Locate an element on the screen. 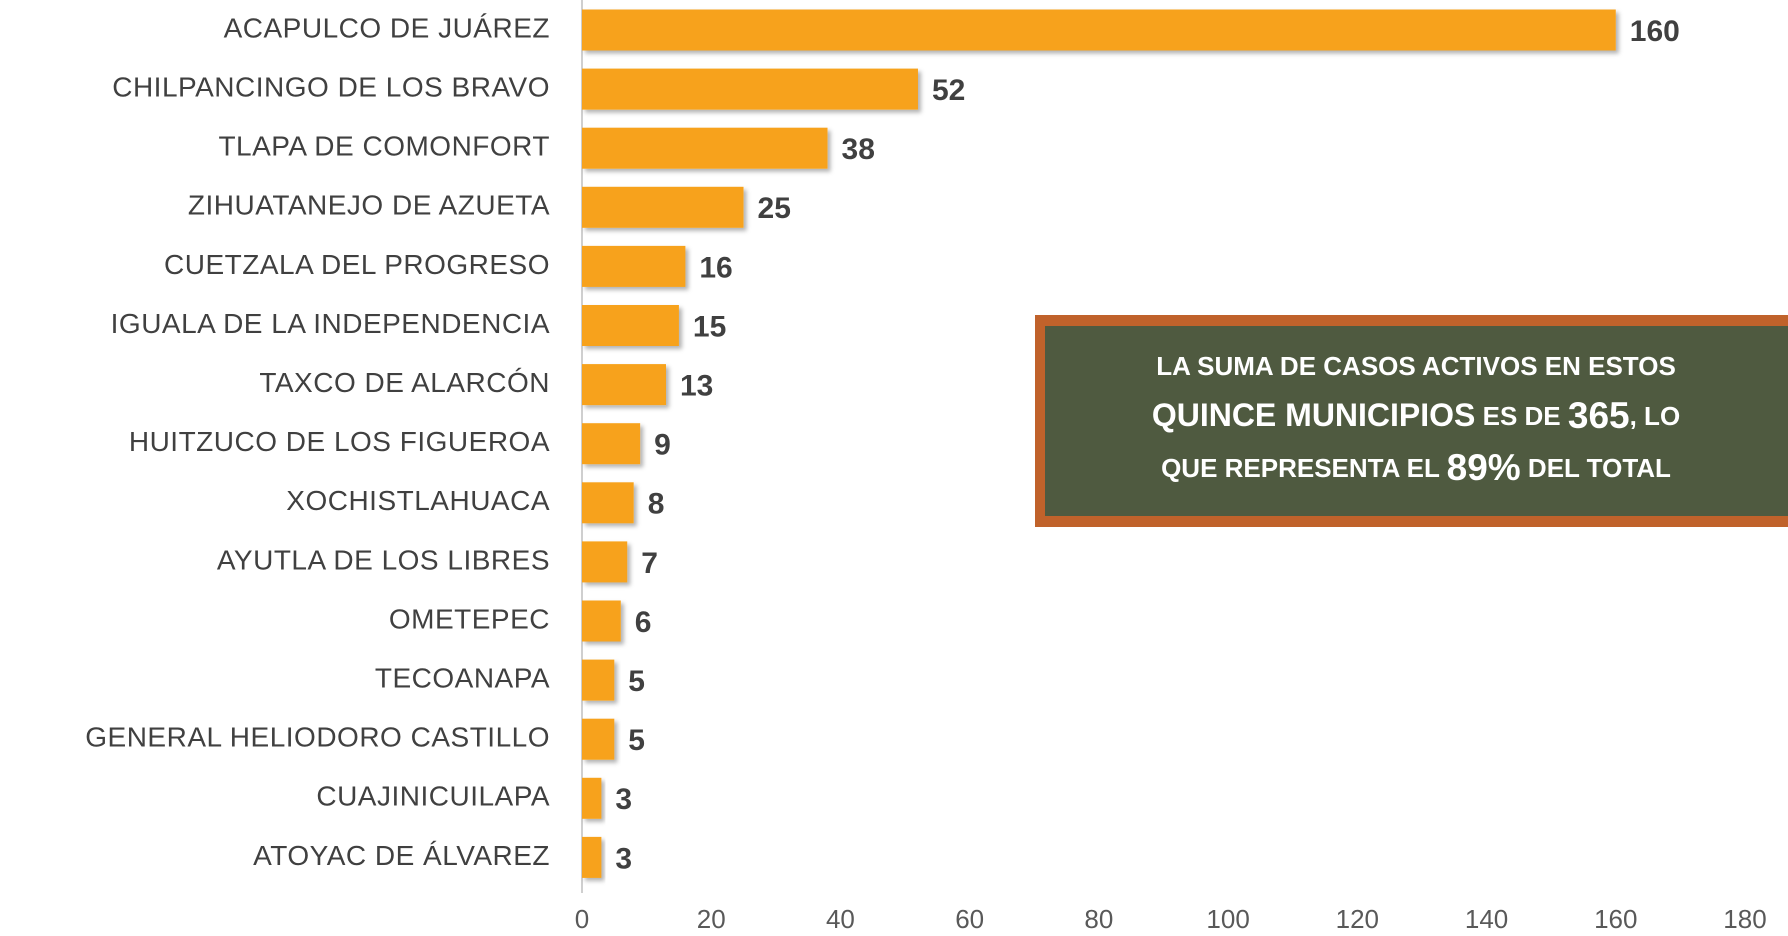 Image resolution: width=1788 pixels, height=936 pixels. y-tick-label: CUAJINICUILAPA is located at coordinates (433, 796).